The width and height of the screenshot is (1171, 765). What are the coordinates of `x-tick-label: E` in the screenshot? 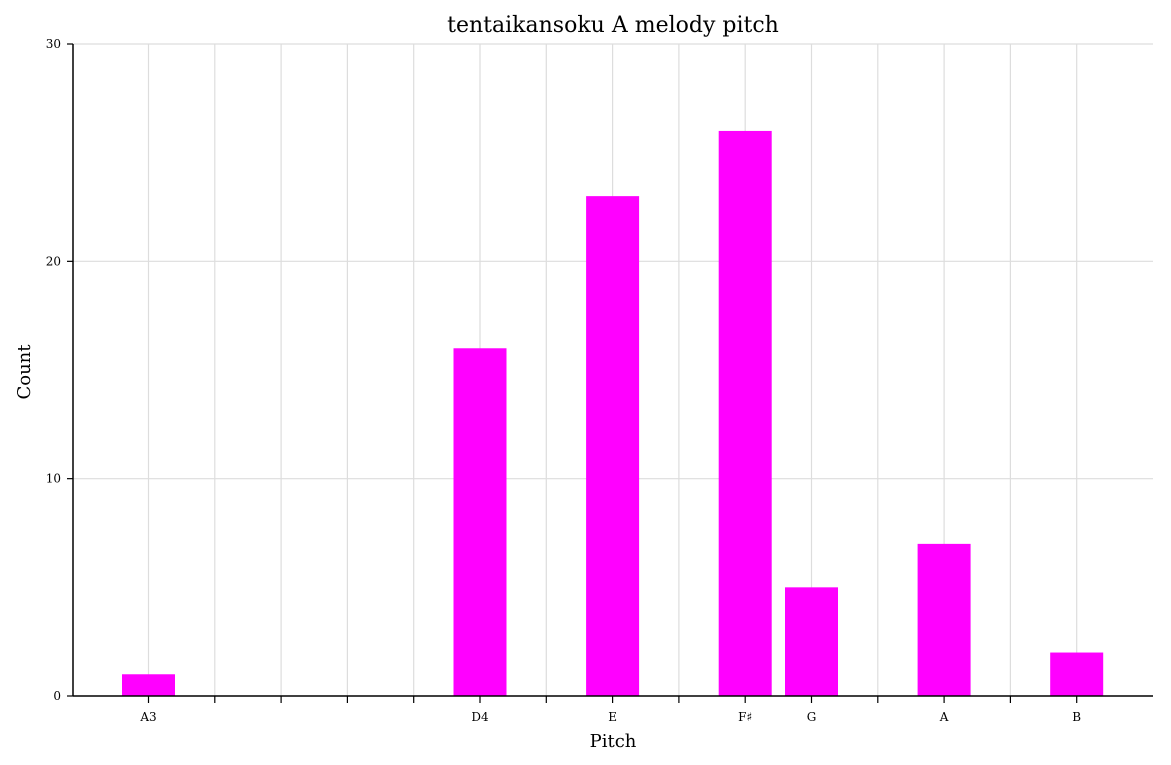 It's located at (612, 717).